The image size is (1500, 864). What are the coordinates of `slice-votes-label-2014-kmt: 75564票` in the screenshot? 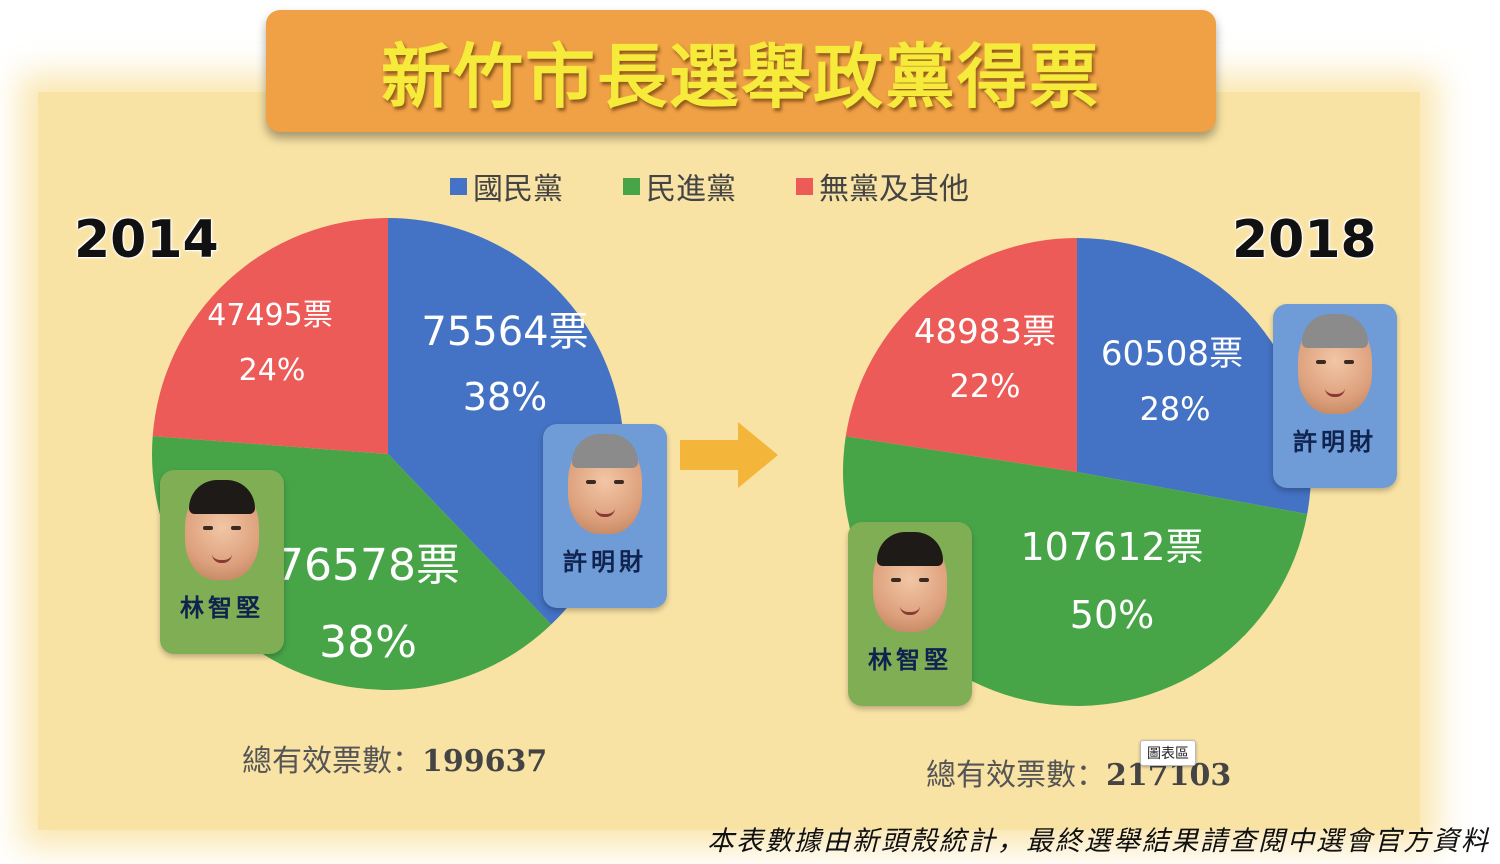 It's located at (504, 332).